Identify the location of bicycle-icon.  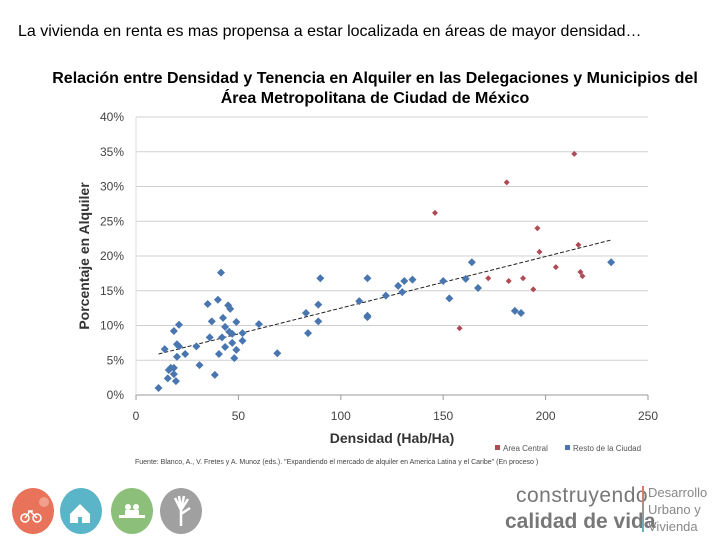
(33, 511).